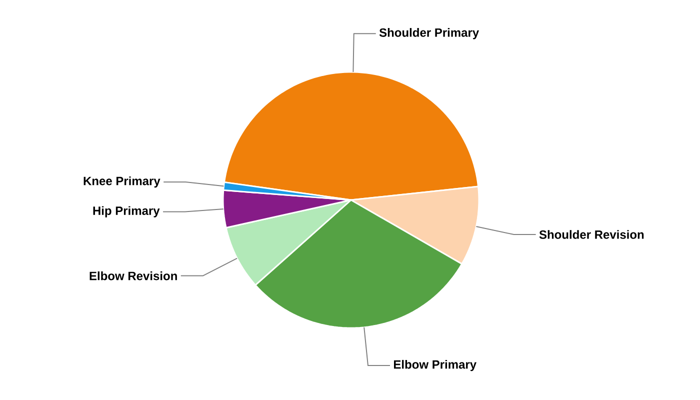 The width and height of the screenshot is (700, 400). What do you see at coordinates (126, 212) in the screenshot?
I see `slice-label: Hip Primary` at bounding box center [126, 212].